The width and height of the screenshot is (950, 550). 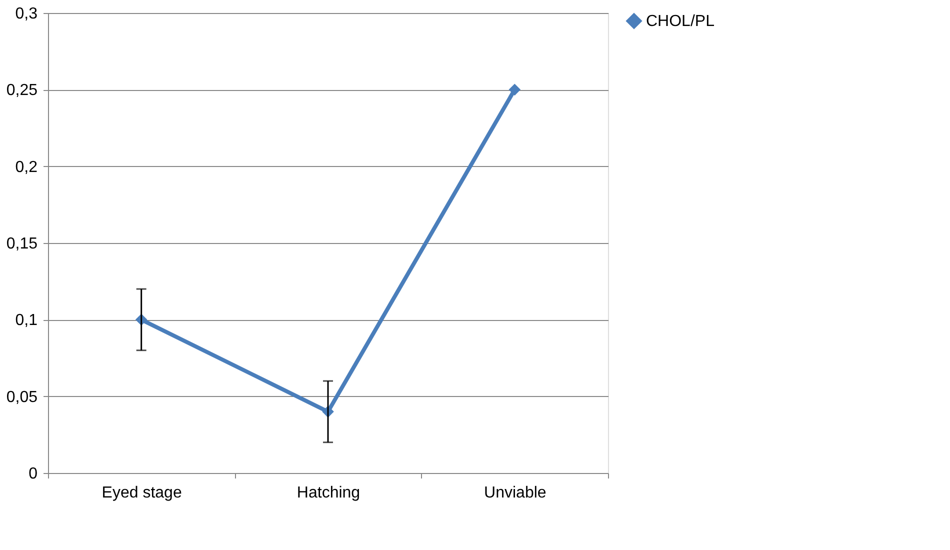 I want to click on x-tick-label: Hatching, so click(x=328, y=493).